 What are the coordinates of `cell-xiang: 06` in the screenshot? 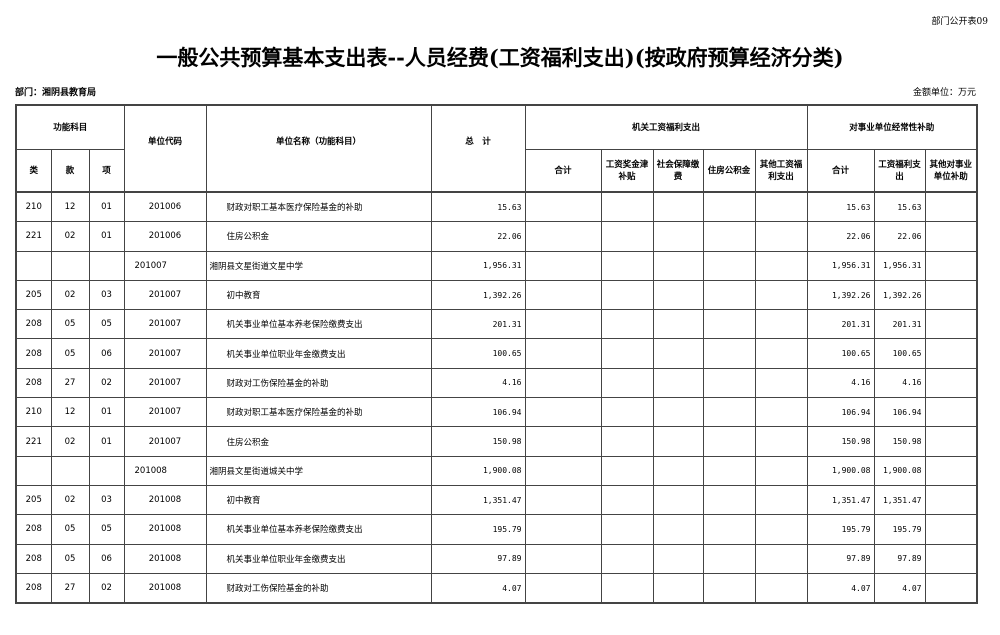 It's located at (106, 353).